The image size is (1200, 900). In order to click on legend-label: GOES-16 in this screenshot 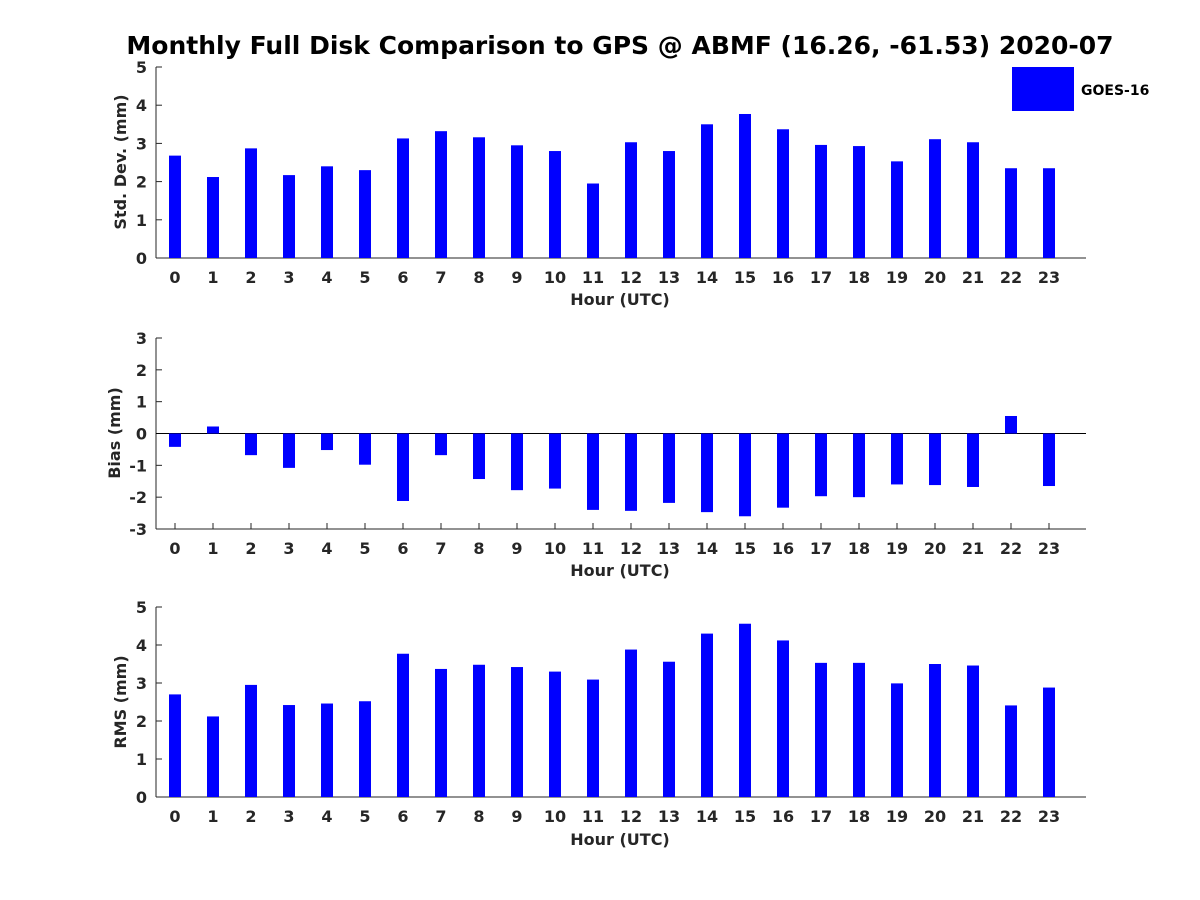, I will do `click(1115, 91)`.